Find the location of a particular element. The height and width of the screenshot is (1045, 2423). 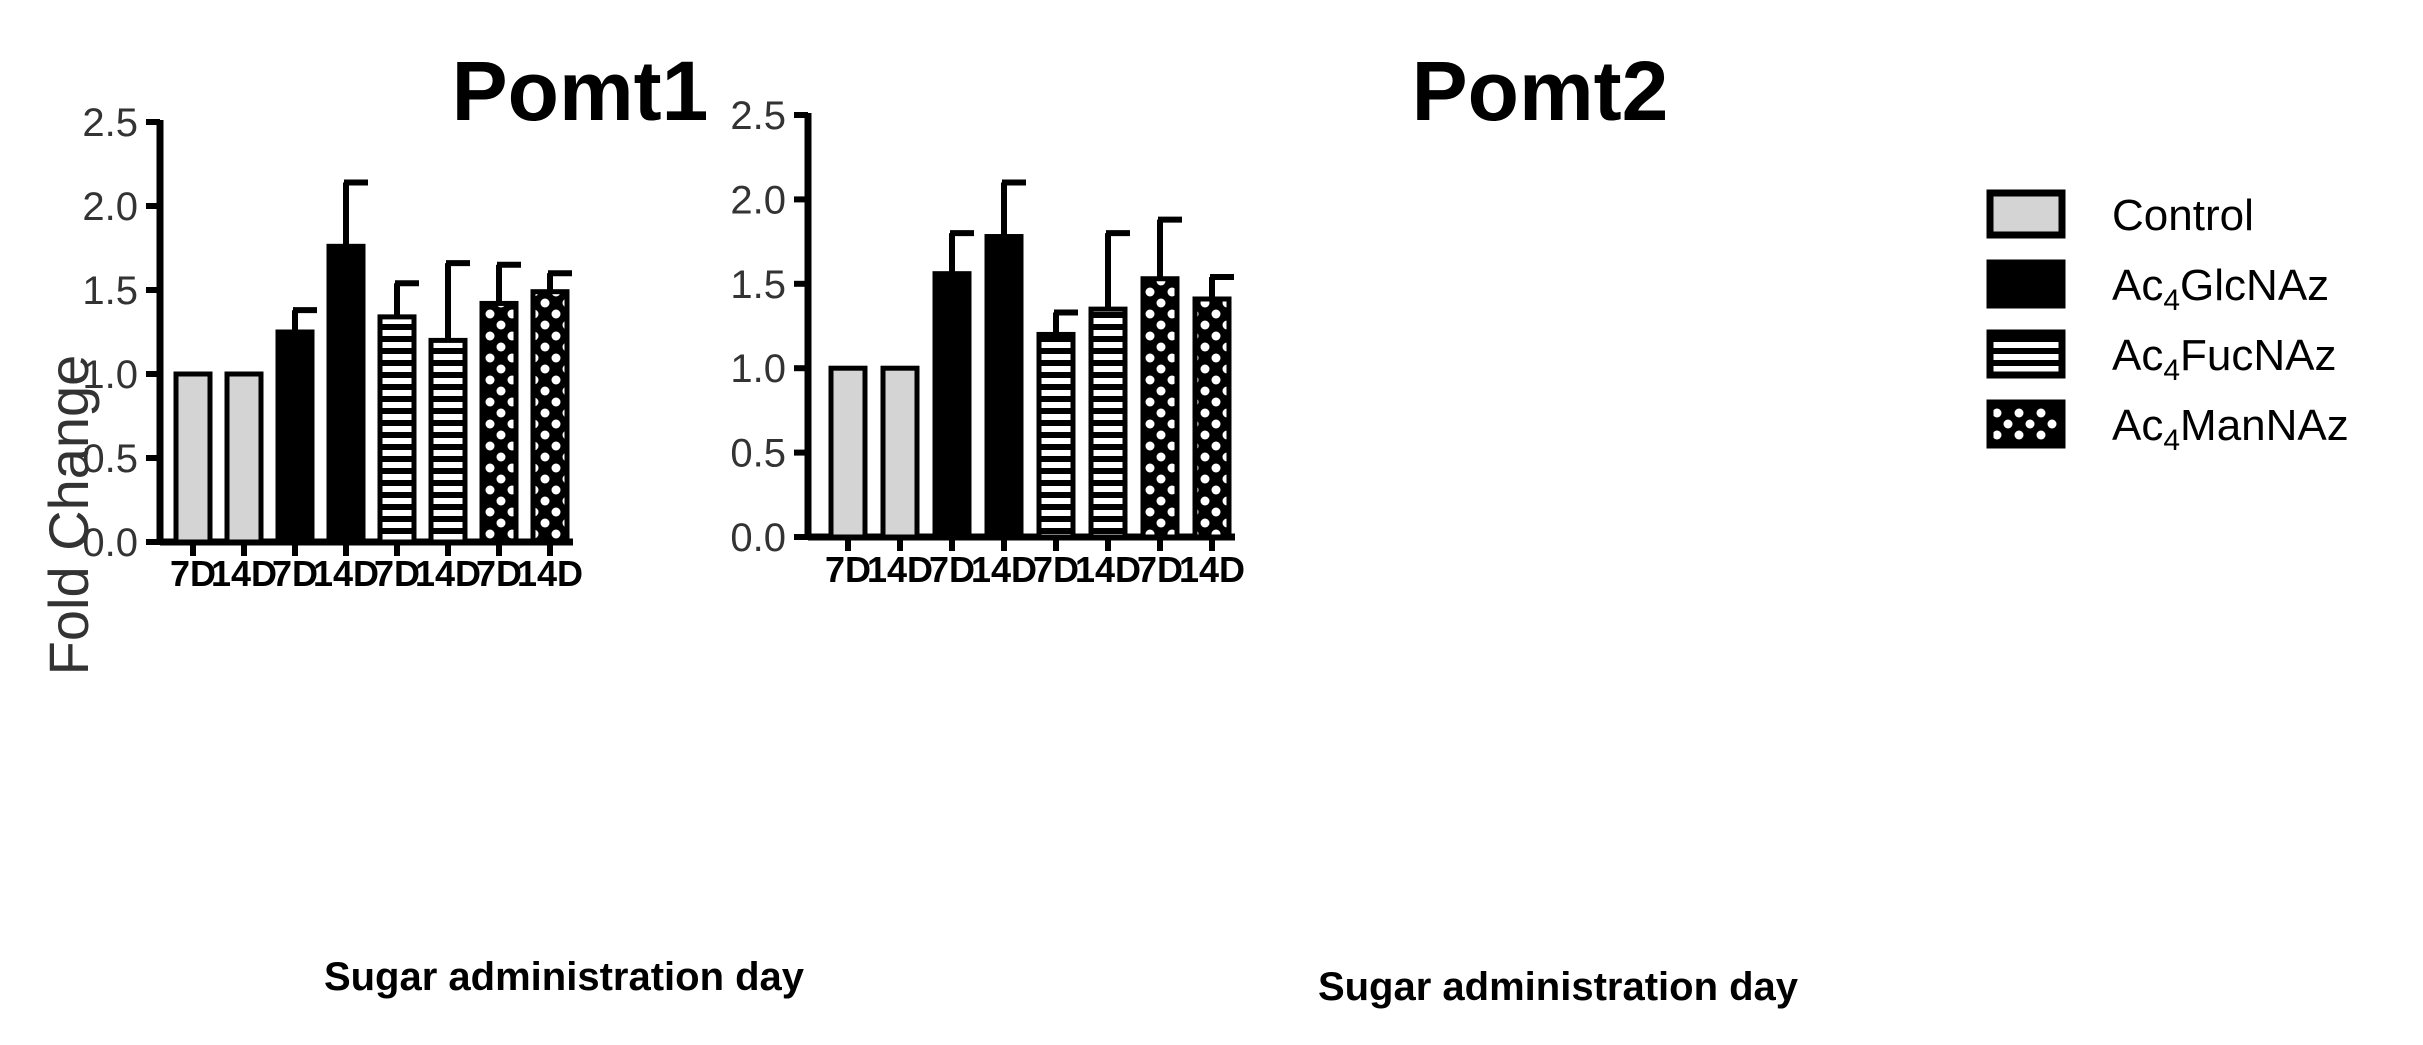

legend-item-control: Control is located at coordinates (2120, 214).